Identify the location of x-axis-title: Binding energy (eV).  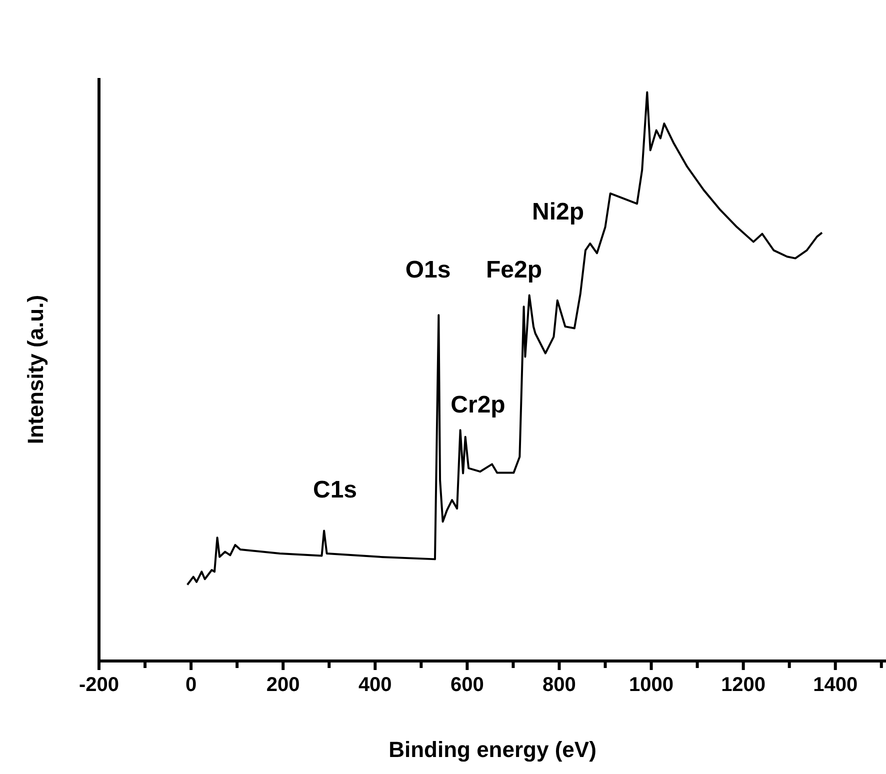
(492, 749).